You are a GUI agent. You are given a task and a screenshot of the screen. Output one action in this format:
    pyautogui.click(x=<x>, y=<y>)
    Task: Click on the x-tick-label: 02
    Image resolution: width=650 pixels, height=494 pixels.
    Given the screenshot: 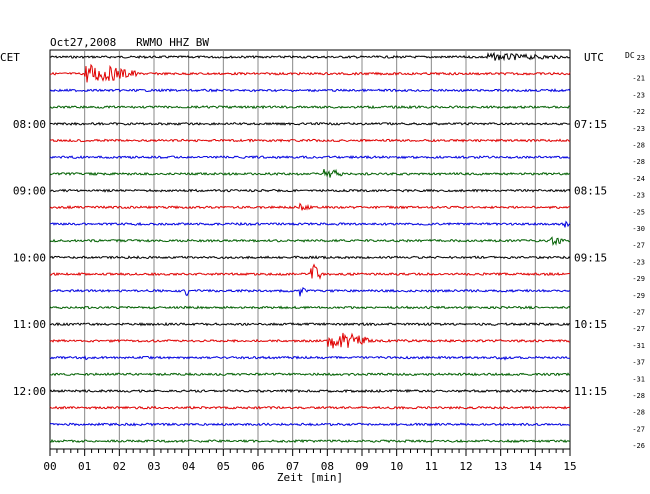 What is the action you would take?
    pyautogui.click(x=119, y=466)
    